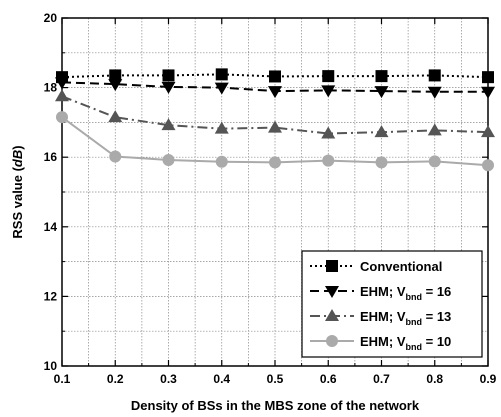 The height and width of the screenshot is (417, 501). What do you see at coordinates (405, 293) in the screenshot?
I see `legend-label: EHM; Vbnd = 16` at bounding box center [405, 293].